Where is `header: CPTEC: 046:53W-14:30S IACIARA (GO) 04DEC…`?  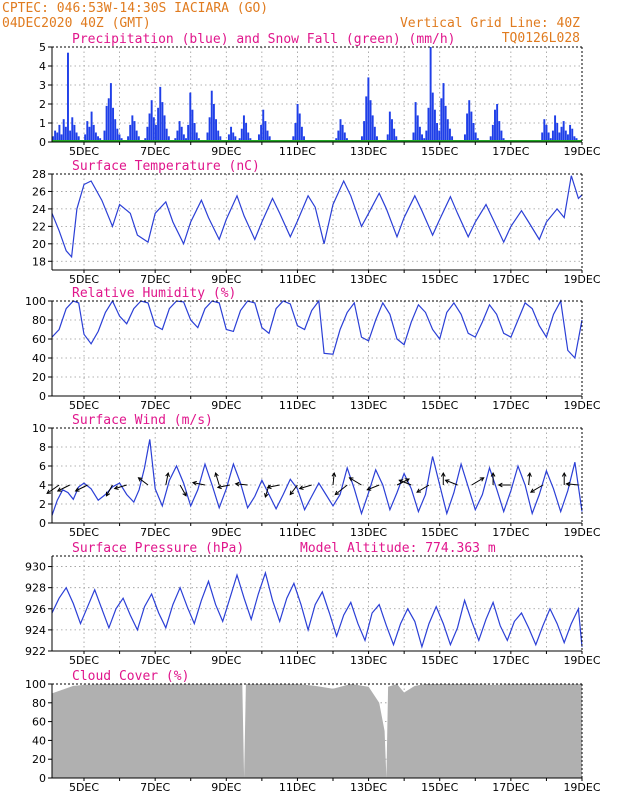 header: CPTEC: 046:53W-14:30S IACIARA (GO) 04DEC… is located at coordinates (291, 23).